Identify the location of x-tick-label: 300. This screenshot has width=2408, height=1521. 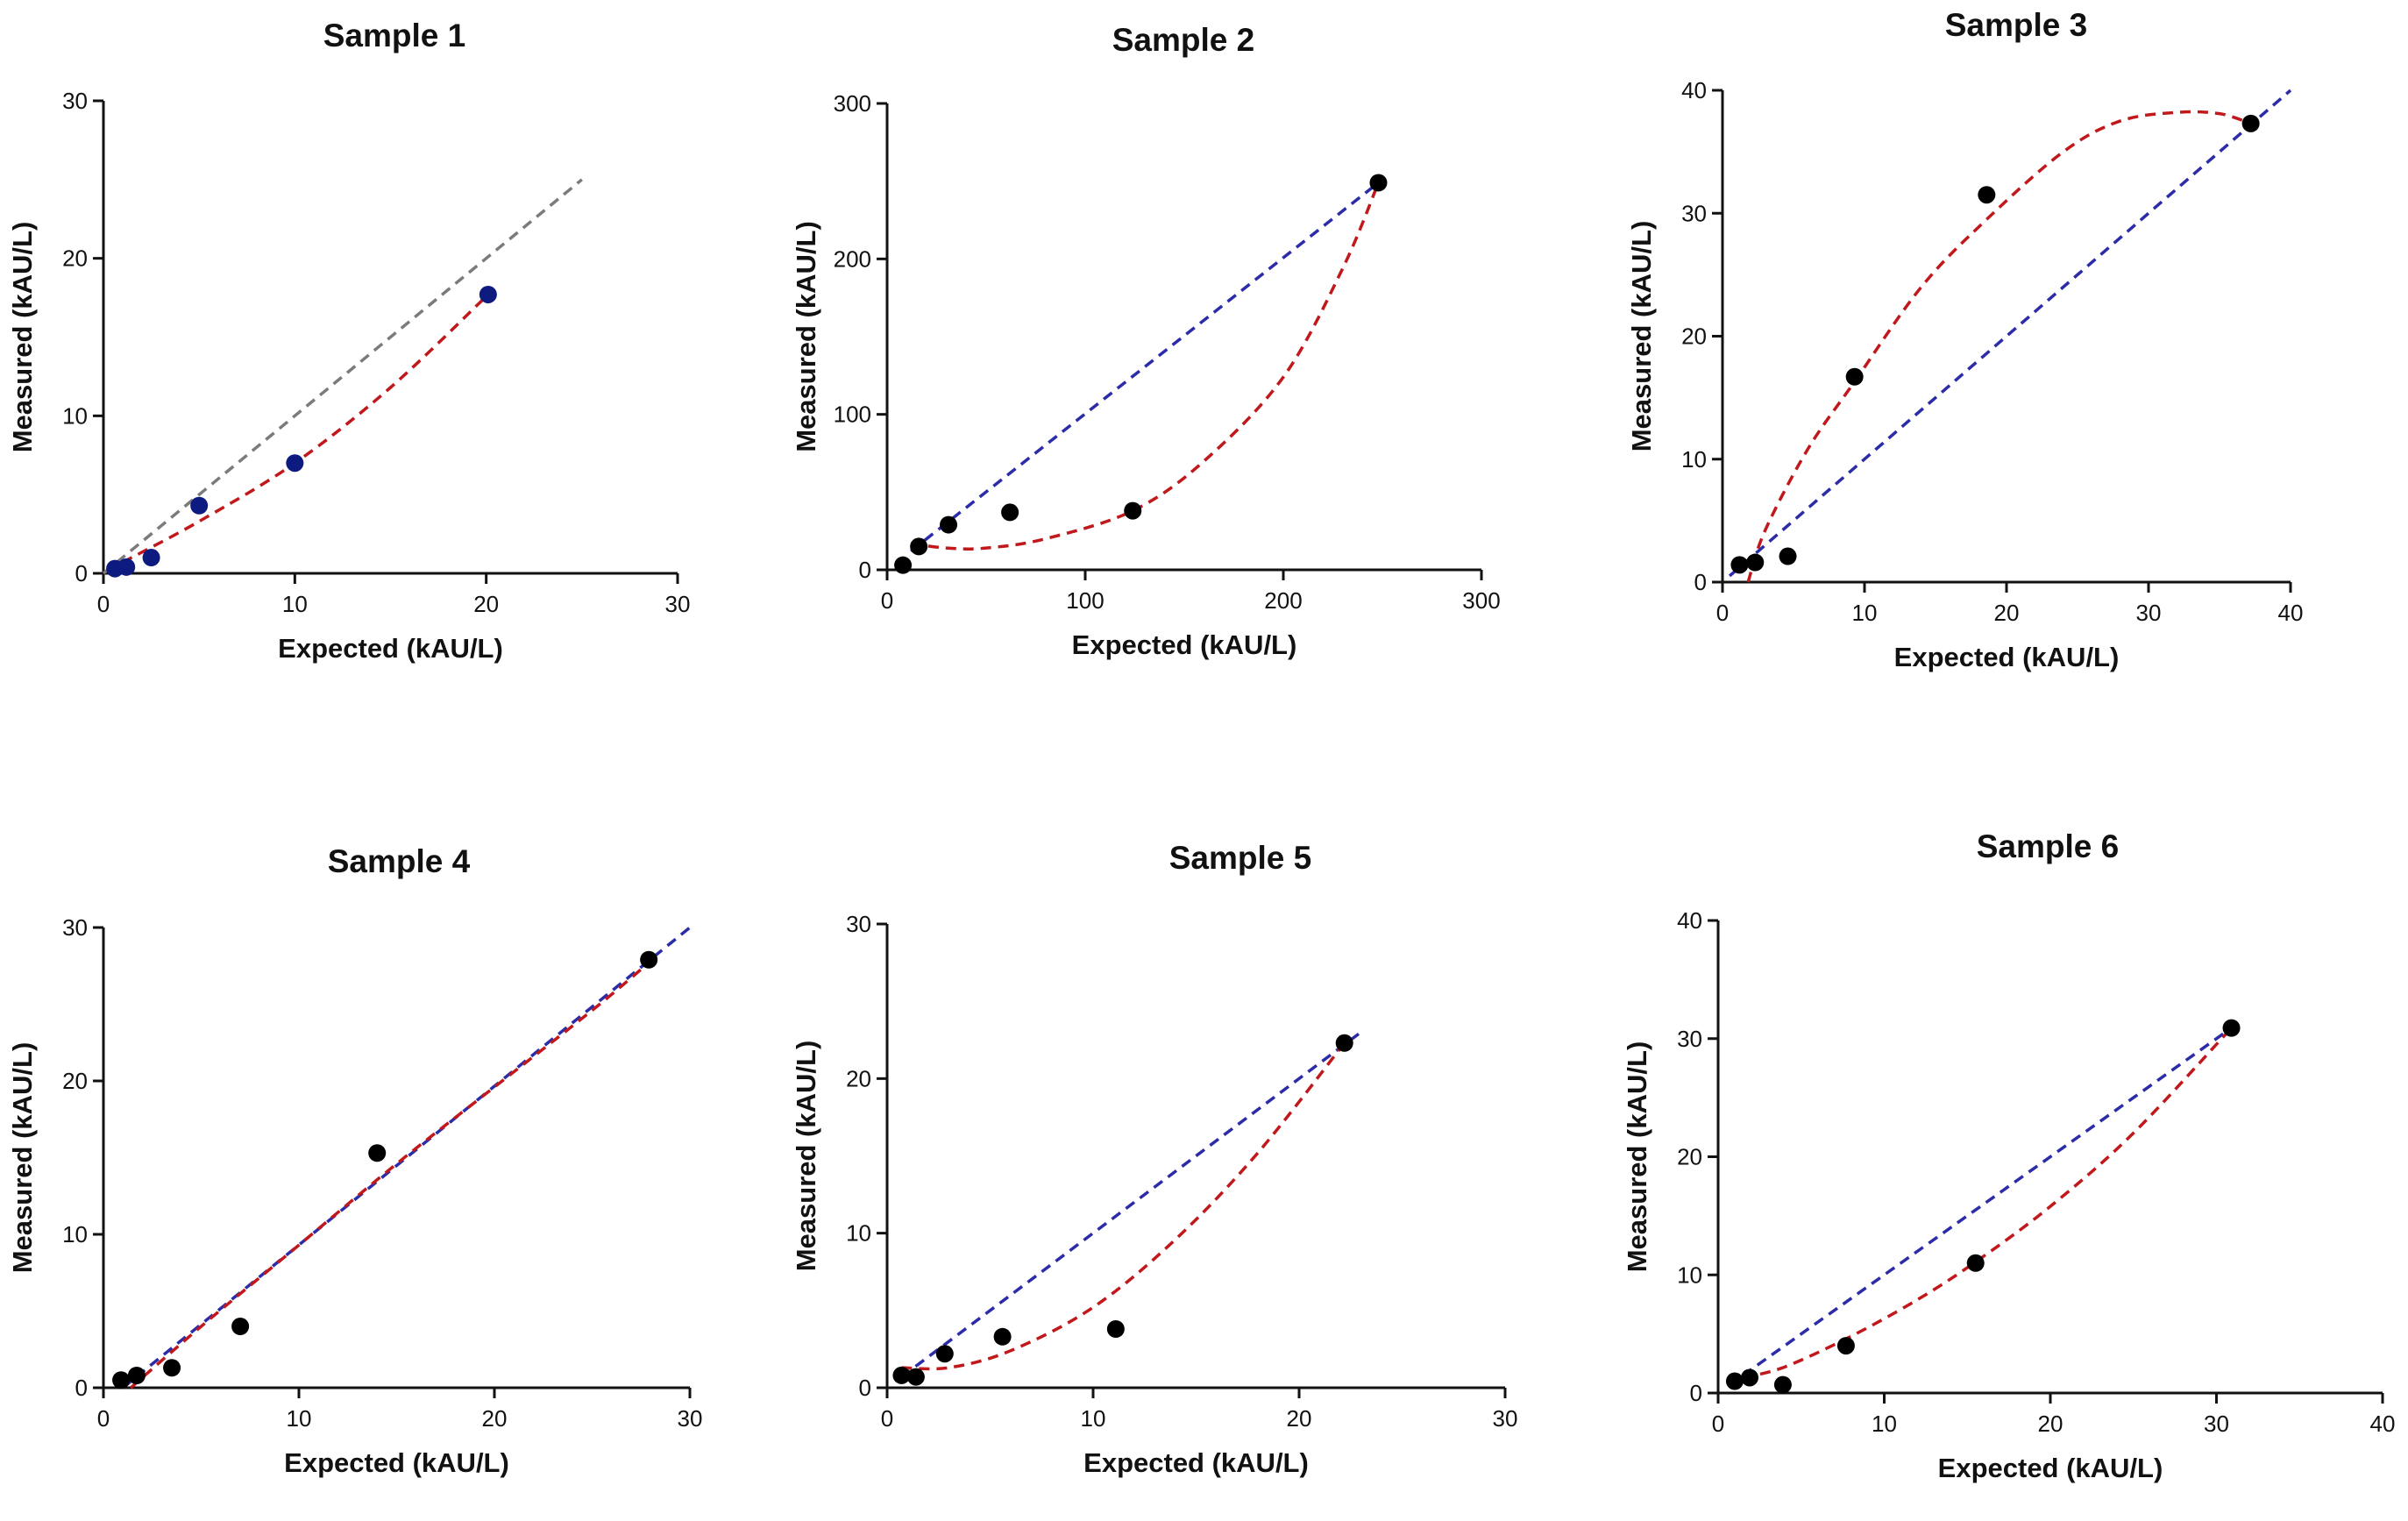
(1481, 600).